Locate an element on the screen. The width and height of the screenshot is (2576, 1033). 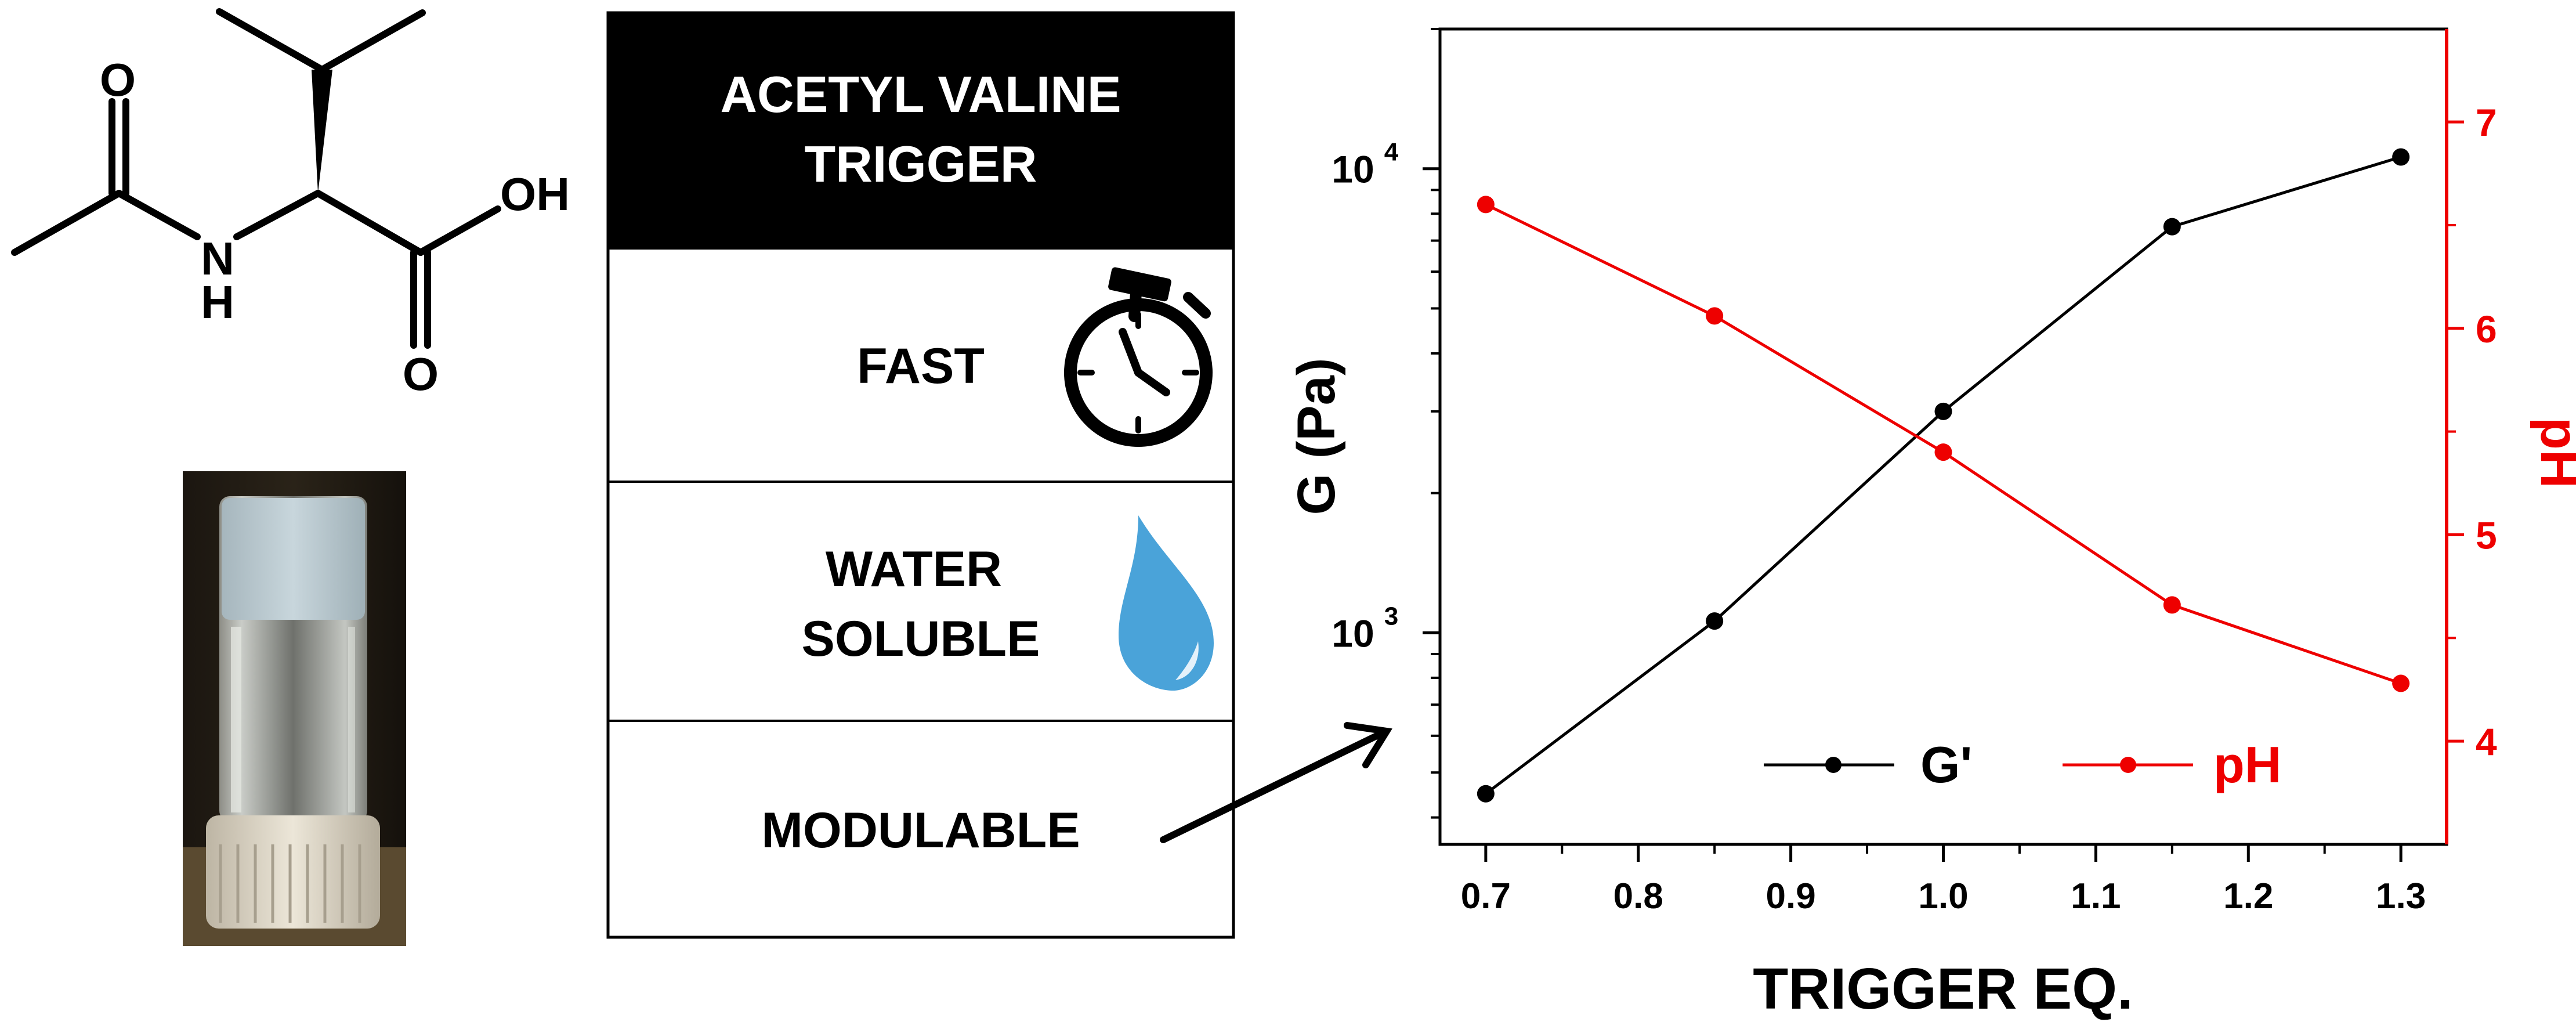
y-right-axis-ticks: 4 5 6 7 is located at coordinates (2472, 432).